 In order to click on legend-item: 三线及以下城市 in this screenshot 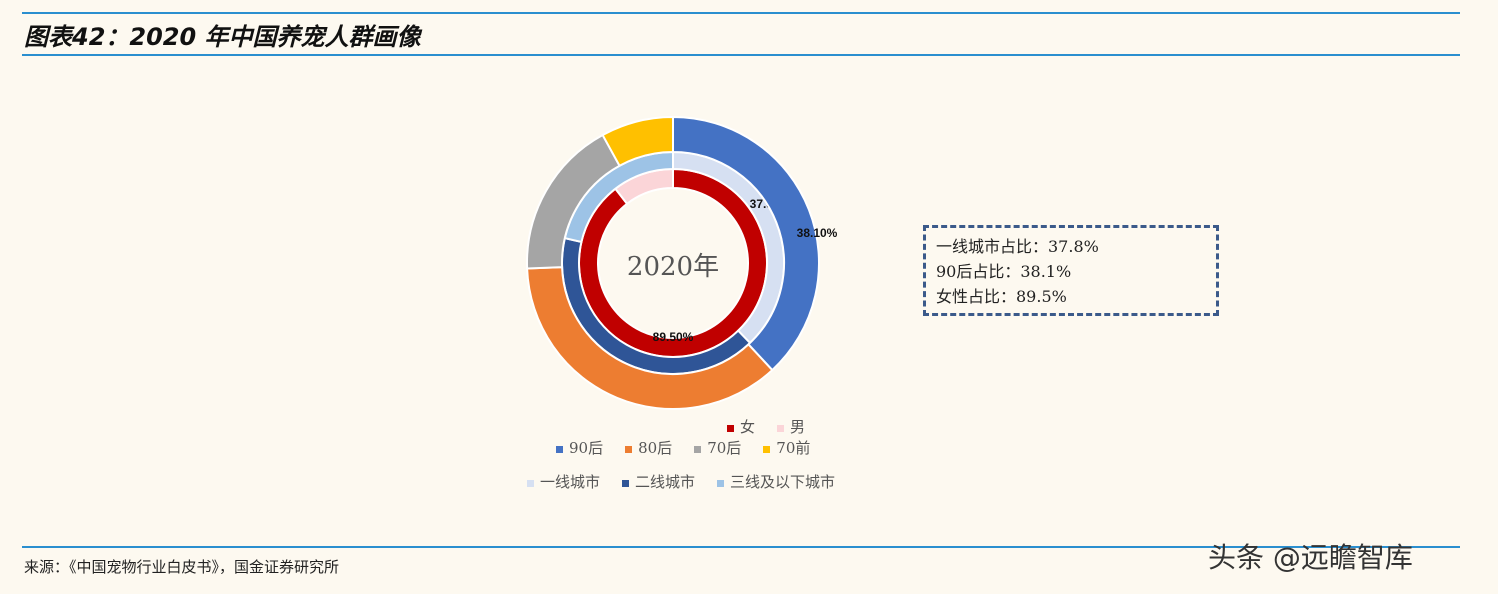, I will do `click(776, 481)`.